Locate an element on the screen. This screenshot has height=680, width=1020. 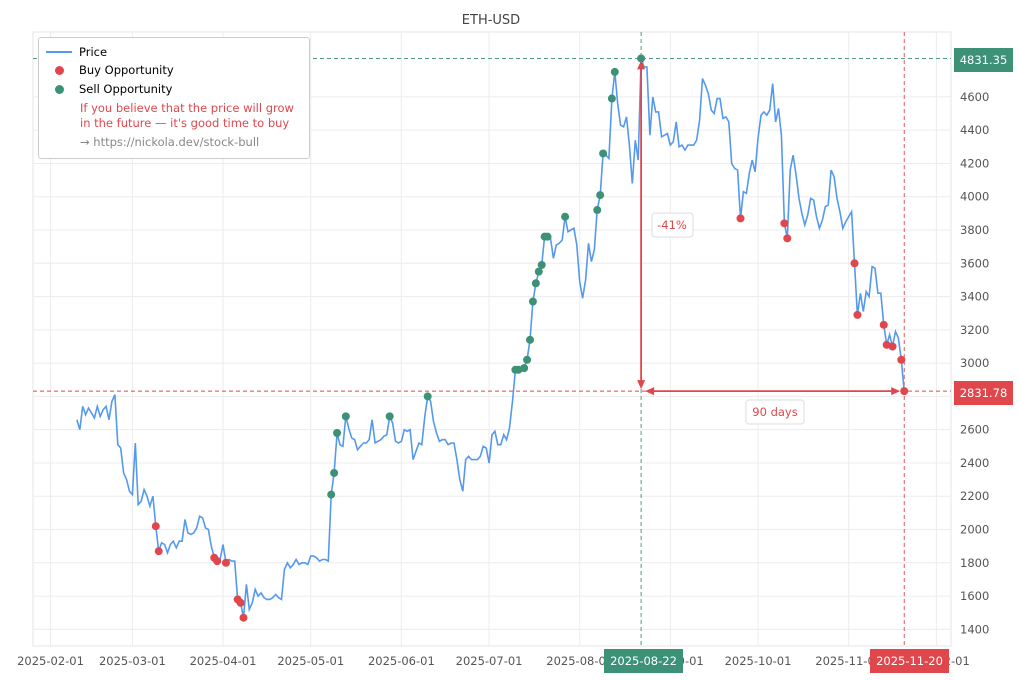
legend-label: Price is located at coordinates (93, 52).